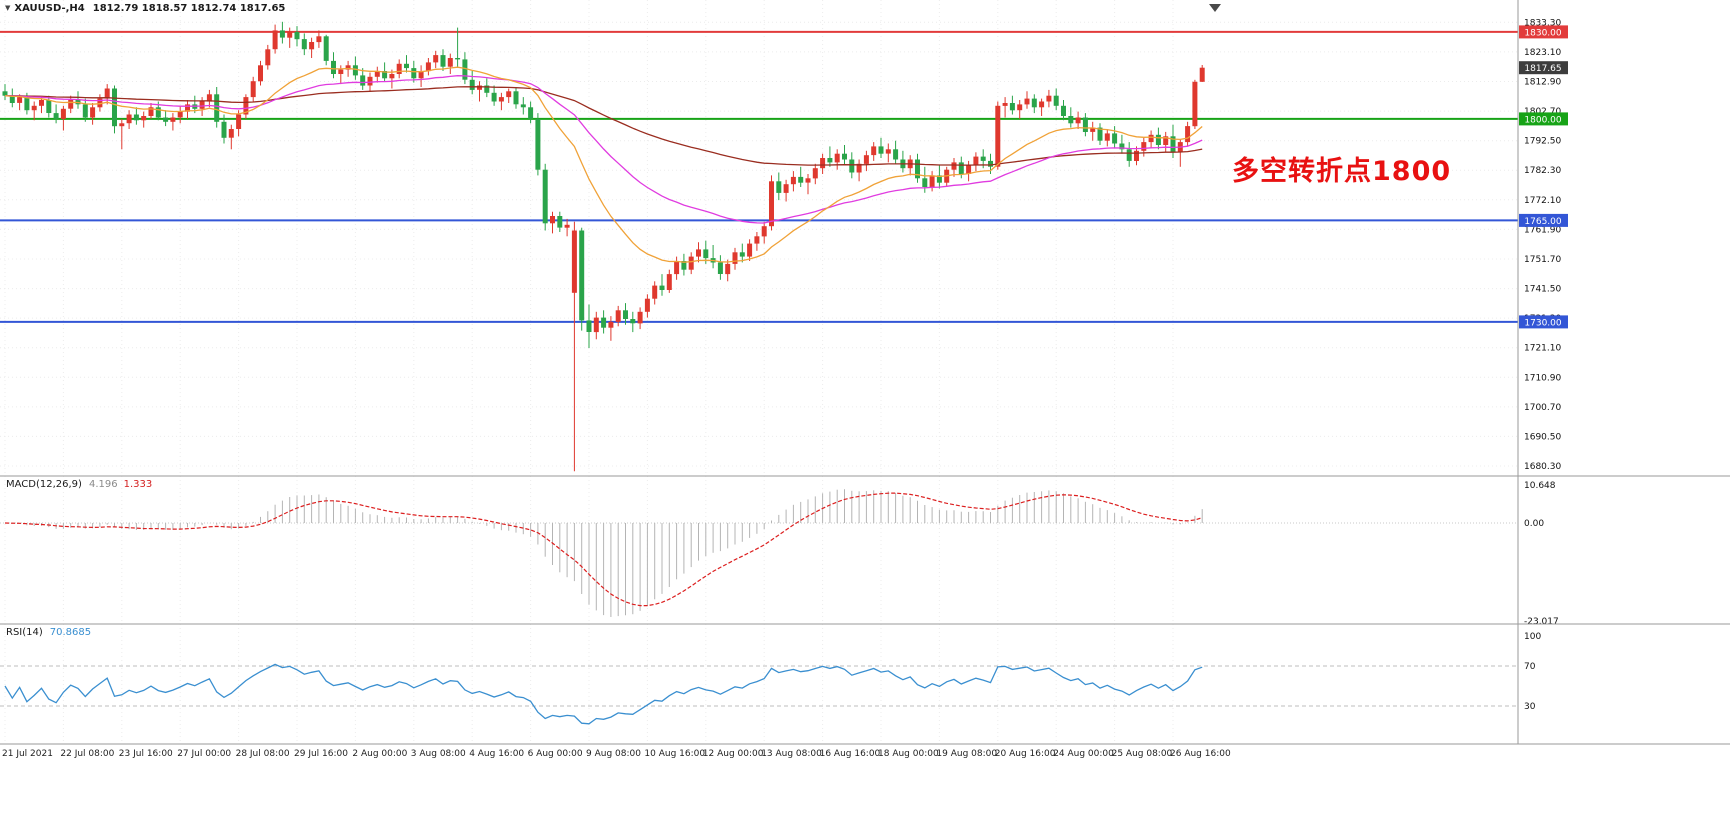  What do you see at coordinates (138, 484) in the screenshot?
I see `macd-signal-value: 1.333` at bounding box center [138, 484].